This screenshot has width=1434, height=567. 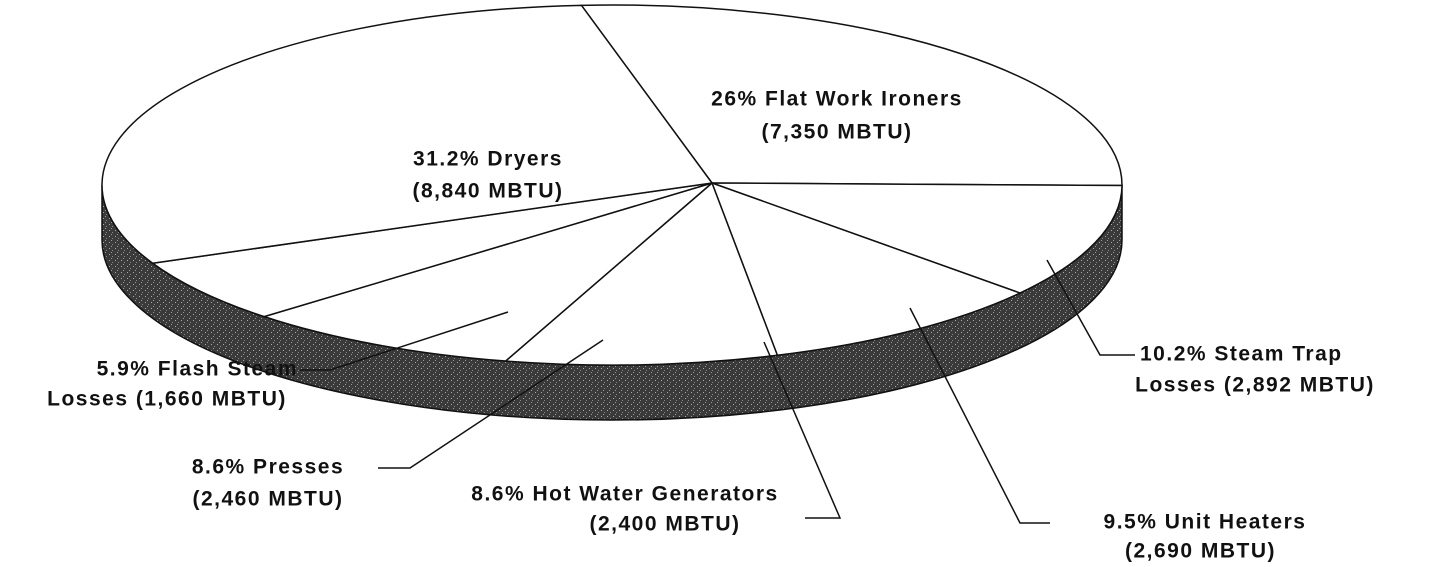 I want to click on slice-label: (2,460 MBTU), so click(x=267, y=499).